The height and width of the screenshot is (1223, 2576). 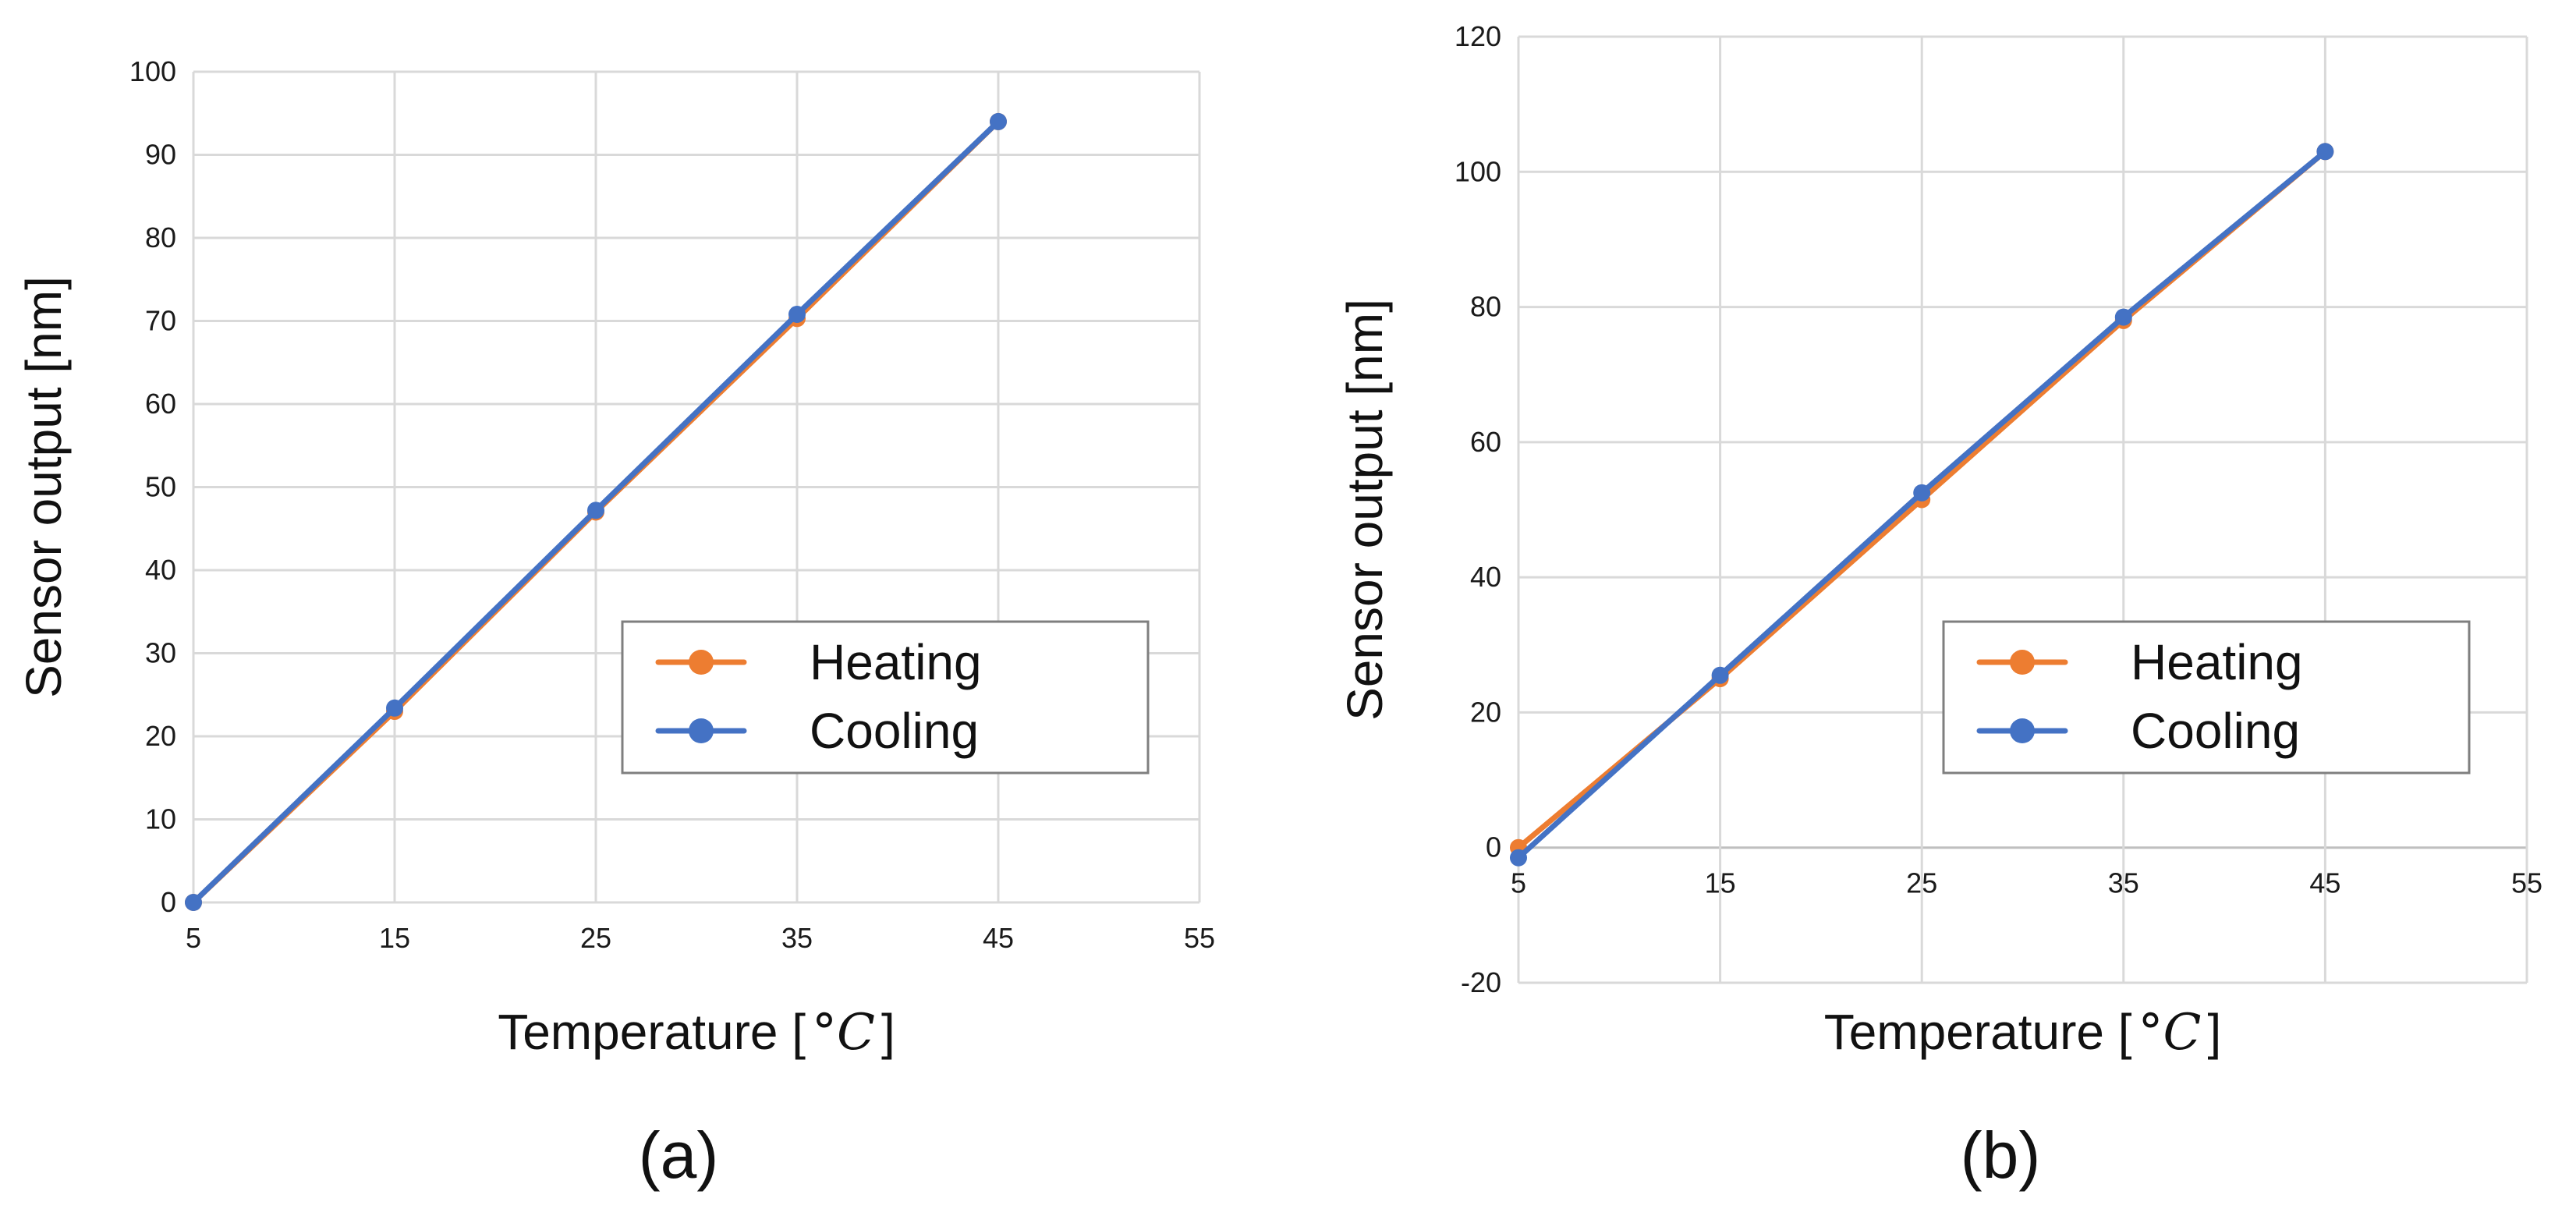 I want to click on y-tick-label: 10, so click(x=160, y=819).